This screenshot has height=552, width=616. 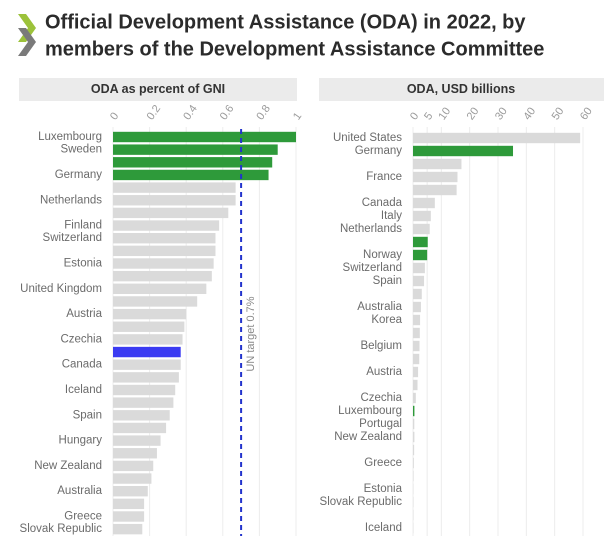 I want to click on x-tick-label: 0.4, so click(x=190, y=112).